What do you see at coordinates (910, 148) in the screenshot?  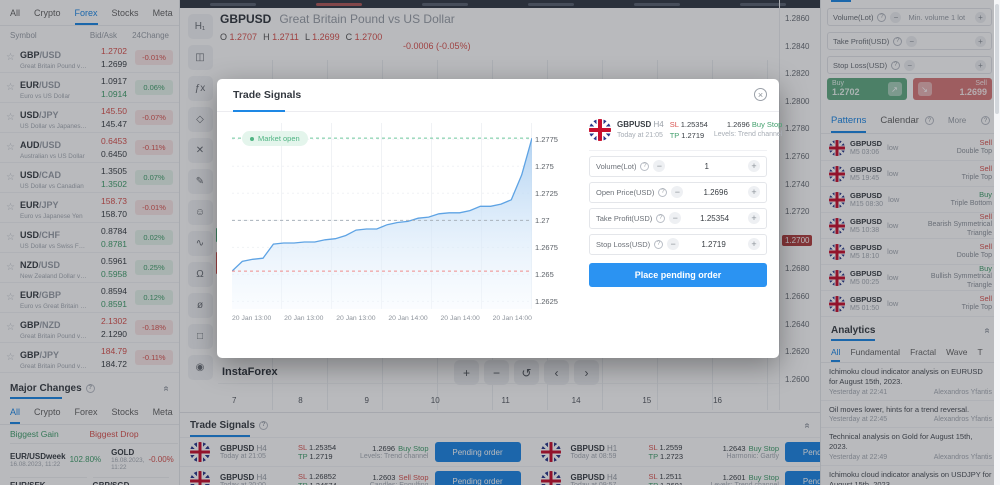 I see `pattern-row: GBPUSD M5 03:06 low Sell Double Top` at bounding box center [910, 148].